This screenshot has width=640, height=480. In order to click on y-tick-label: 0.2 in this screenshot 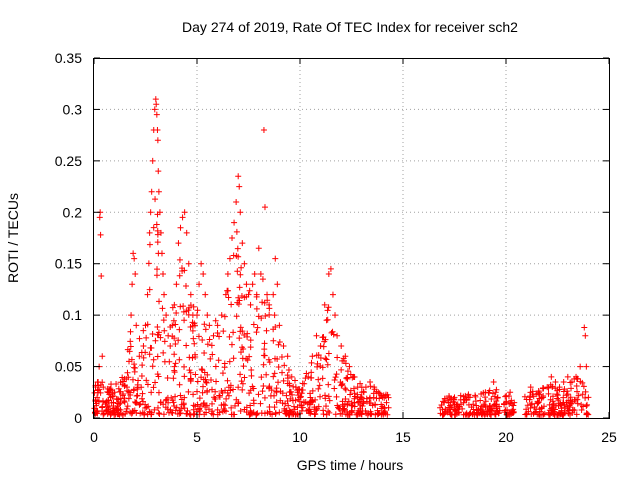, I will do `click(73, 212)`.